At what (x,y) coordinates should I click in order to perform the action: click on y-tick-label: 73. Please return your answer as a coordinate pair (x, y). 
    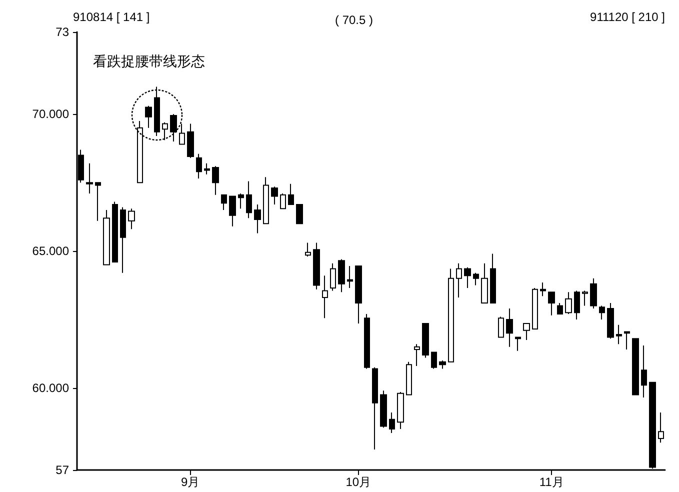
    Looking at the image, I should click on (63, 32).